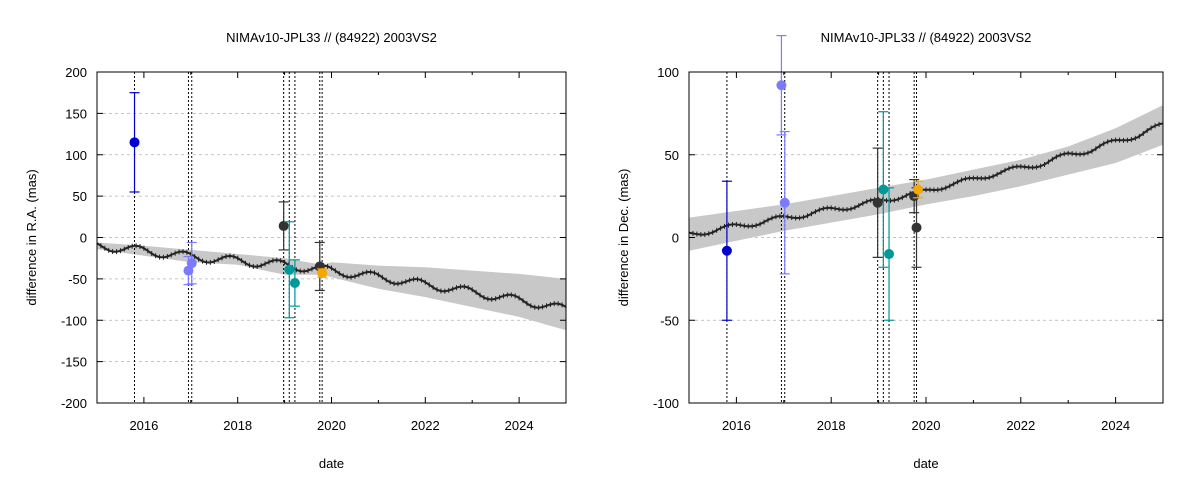 Image resolution: width=1200 pixels, height=485 pixels. I want to click on y-tick-label: 150, so click(76, 113).